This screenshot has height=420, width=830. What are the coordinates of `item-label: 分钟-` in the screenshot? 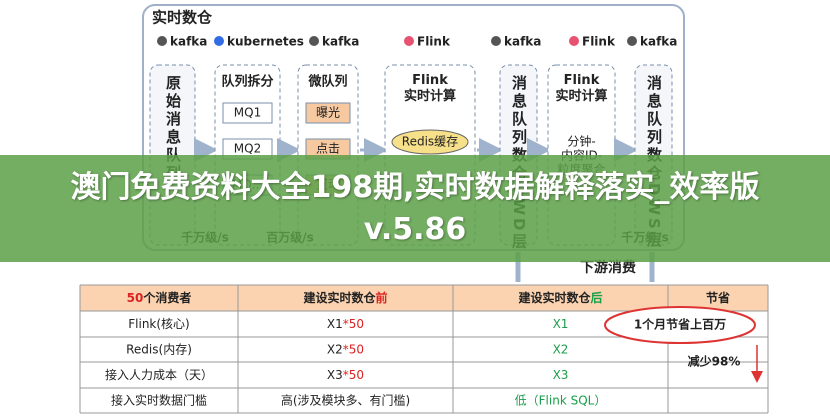 It's located at (581, 141).